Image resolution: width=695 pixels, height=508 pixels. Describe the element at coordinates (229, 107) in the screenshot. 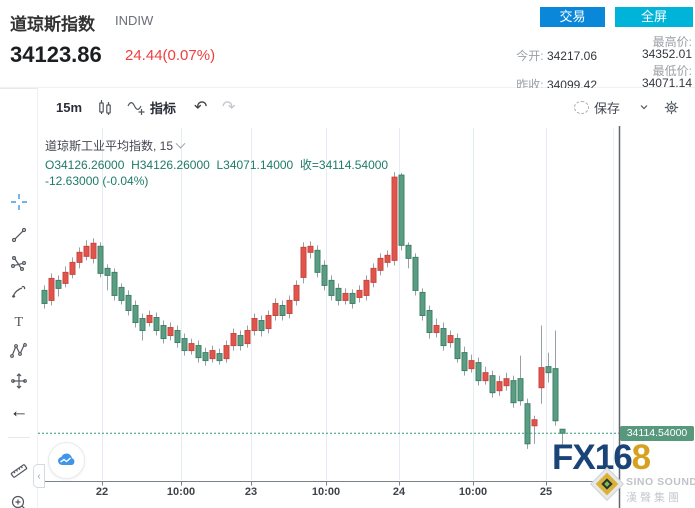

I see `redo-icon: ↷` at that location.